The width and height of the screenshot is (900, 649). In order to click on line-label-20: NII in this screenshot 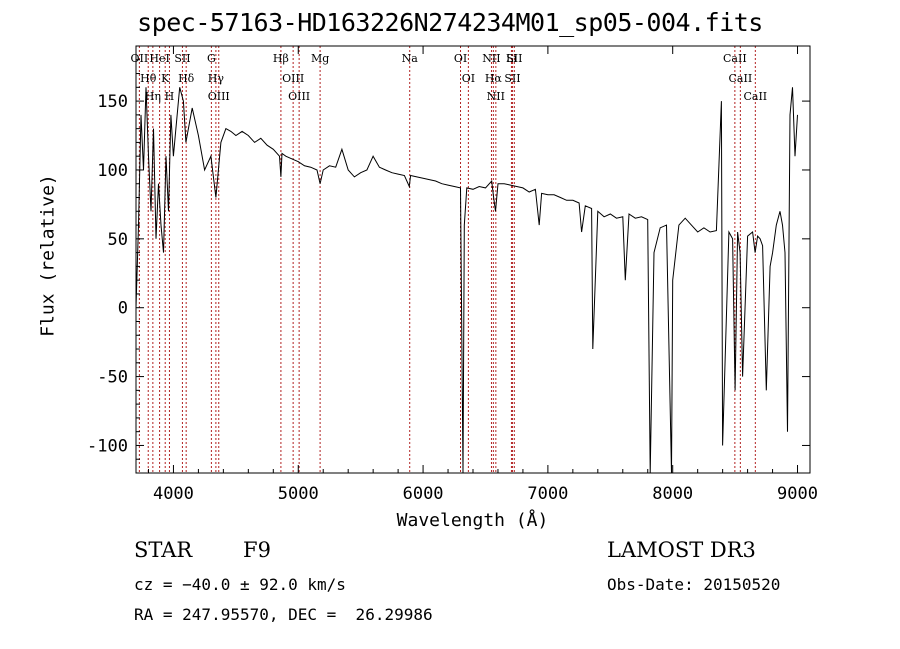, I will do `click(496, 96)`.